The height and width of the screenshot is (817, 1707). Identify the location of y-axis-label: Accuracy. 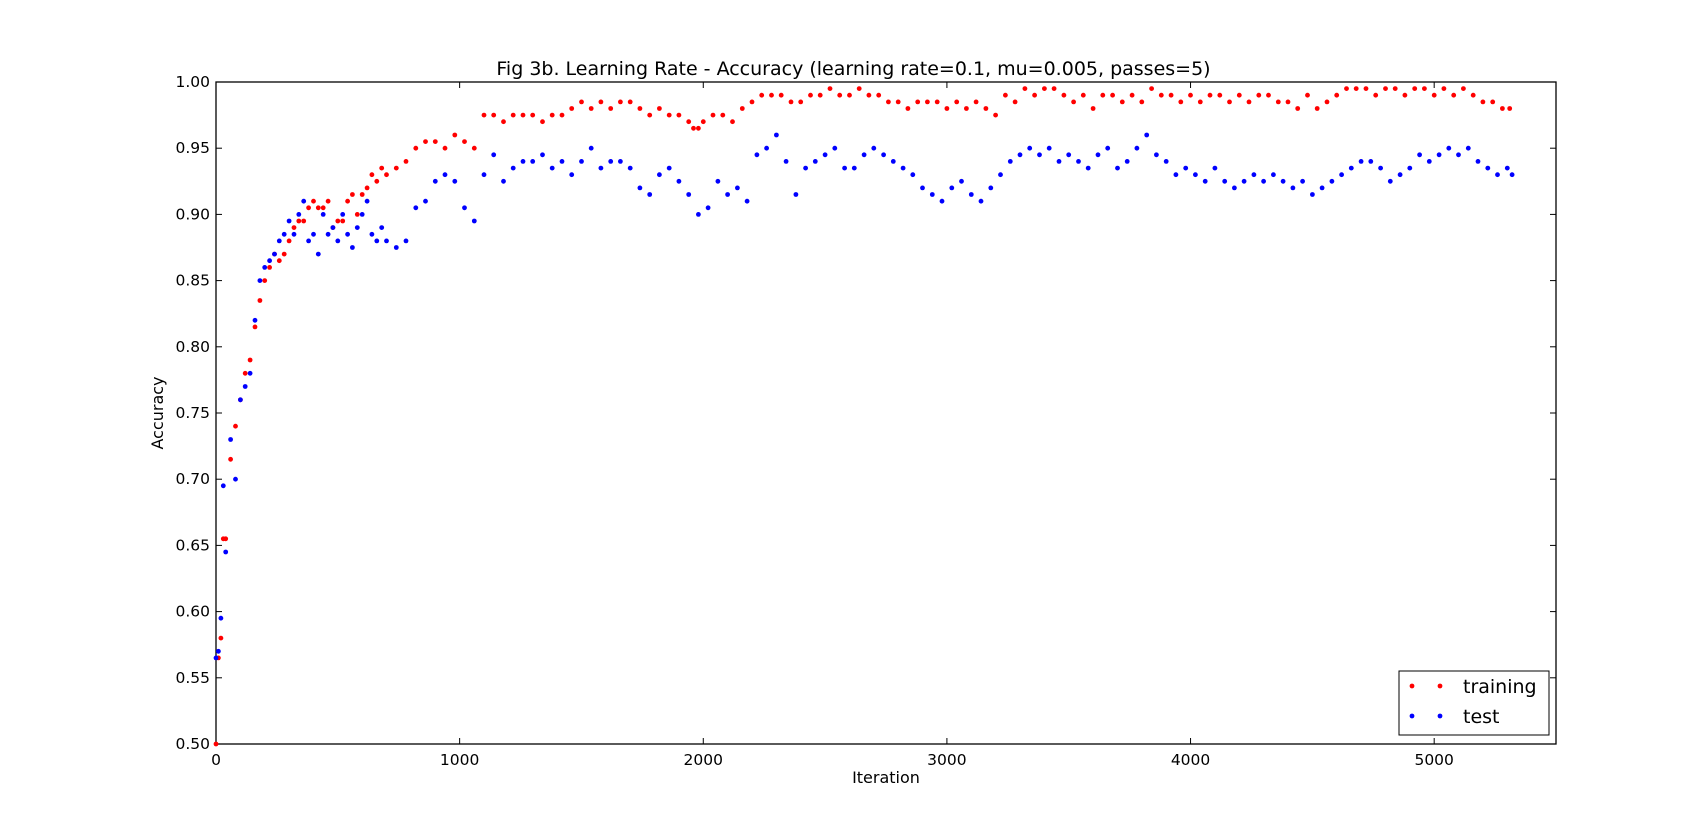
(157, 412).